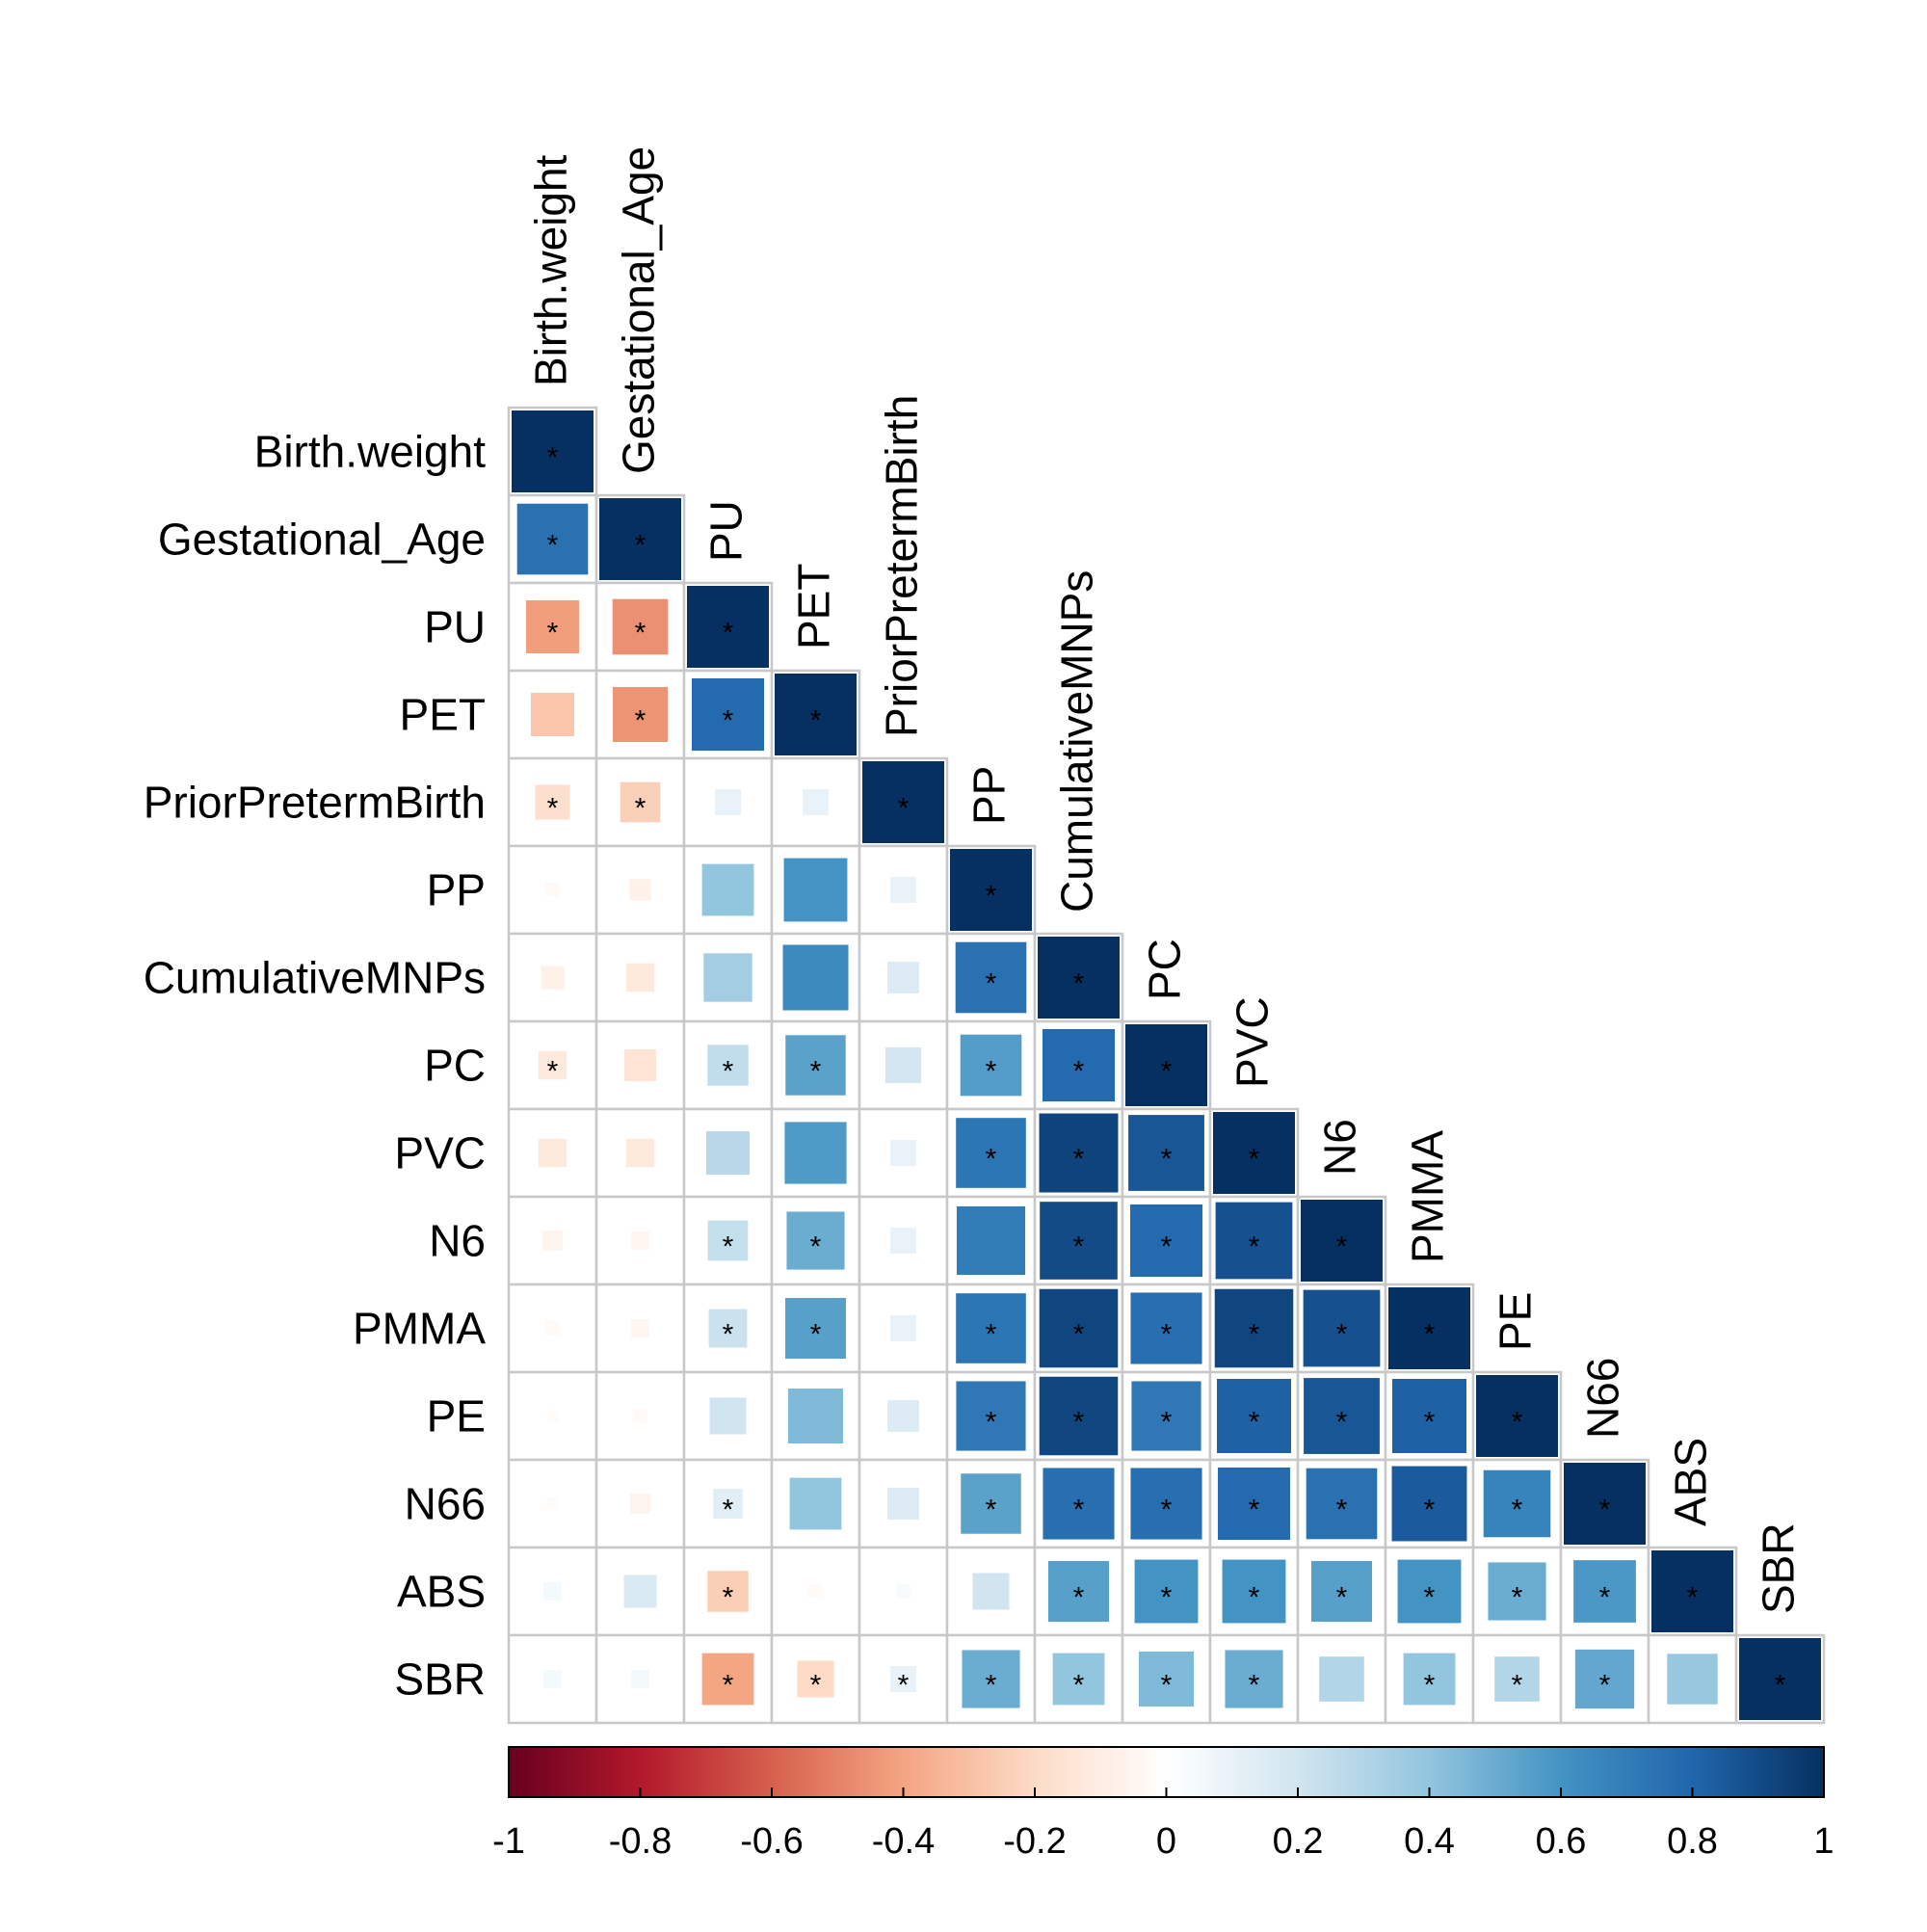 Image resolution: width=1927 pixels, height=1932 pixels. Describe the element at coordinates (640, 1240) in the screenshot. I see `cell-N6-Gestational_Age` at that location.